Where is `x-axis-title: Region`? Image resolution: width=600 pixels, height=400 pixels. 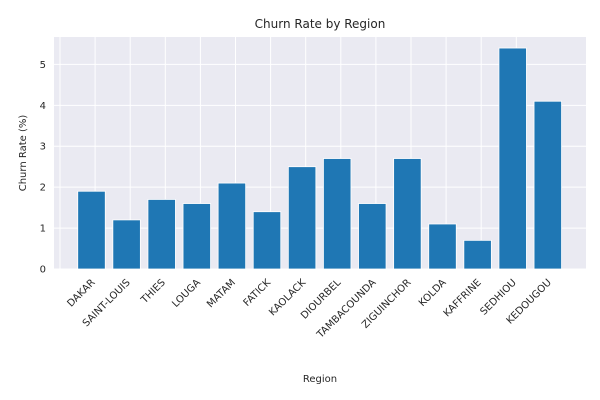 x-axis-title: Region is located at coordinates (320, 379).